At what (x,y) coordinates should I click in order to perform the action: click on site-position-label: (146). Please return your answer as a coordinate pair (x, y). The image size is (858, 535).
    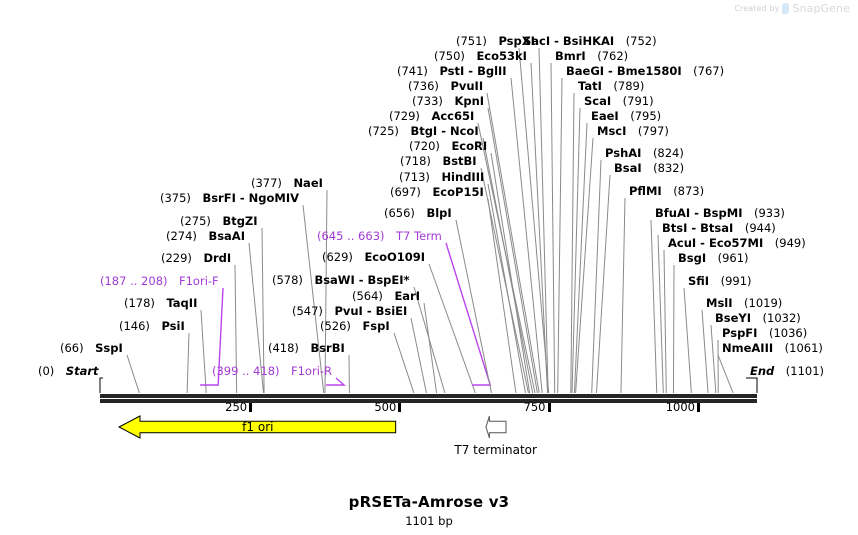
    Looking at the image, I should click on (134, 326).